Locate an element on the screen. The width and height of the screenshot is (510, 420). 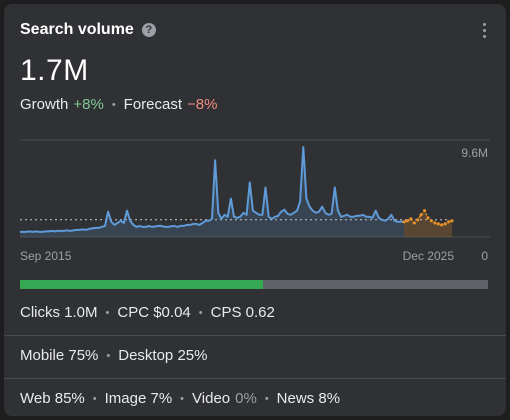
forecast-label: Forecast is located at coordinates (153, 104).